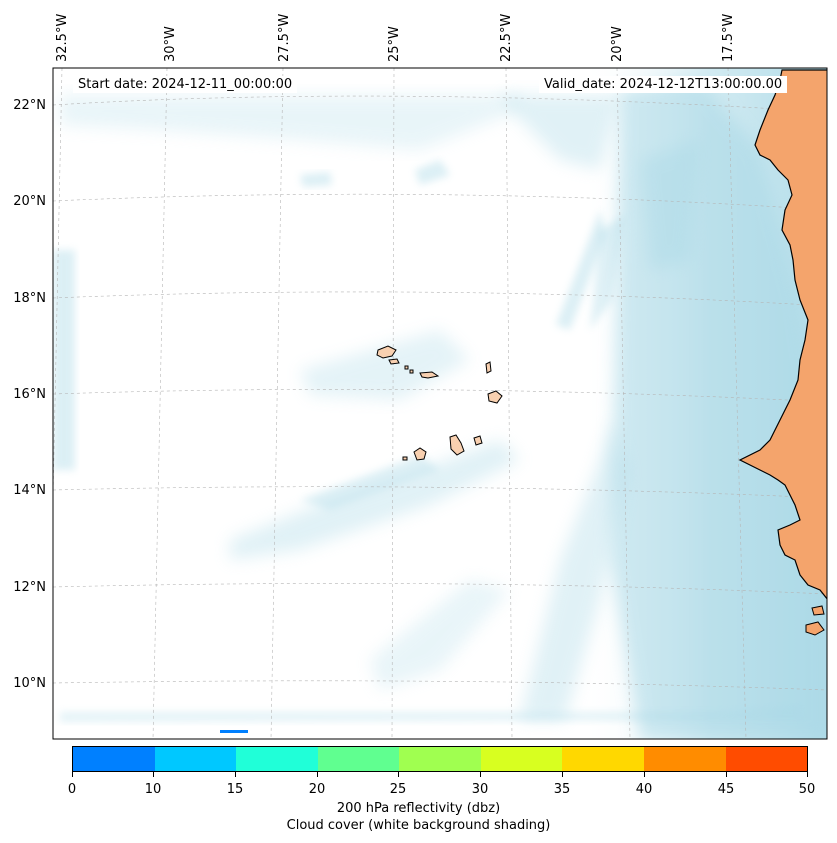  What do you see at coordinates (506, 37) in the screenshot?
I see `lon-label-22-5w: 22.5°W` at bounding box center [506, 37].